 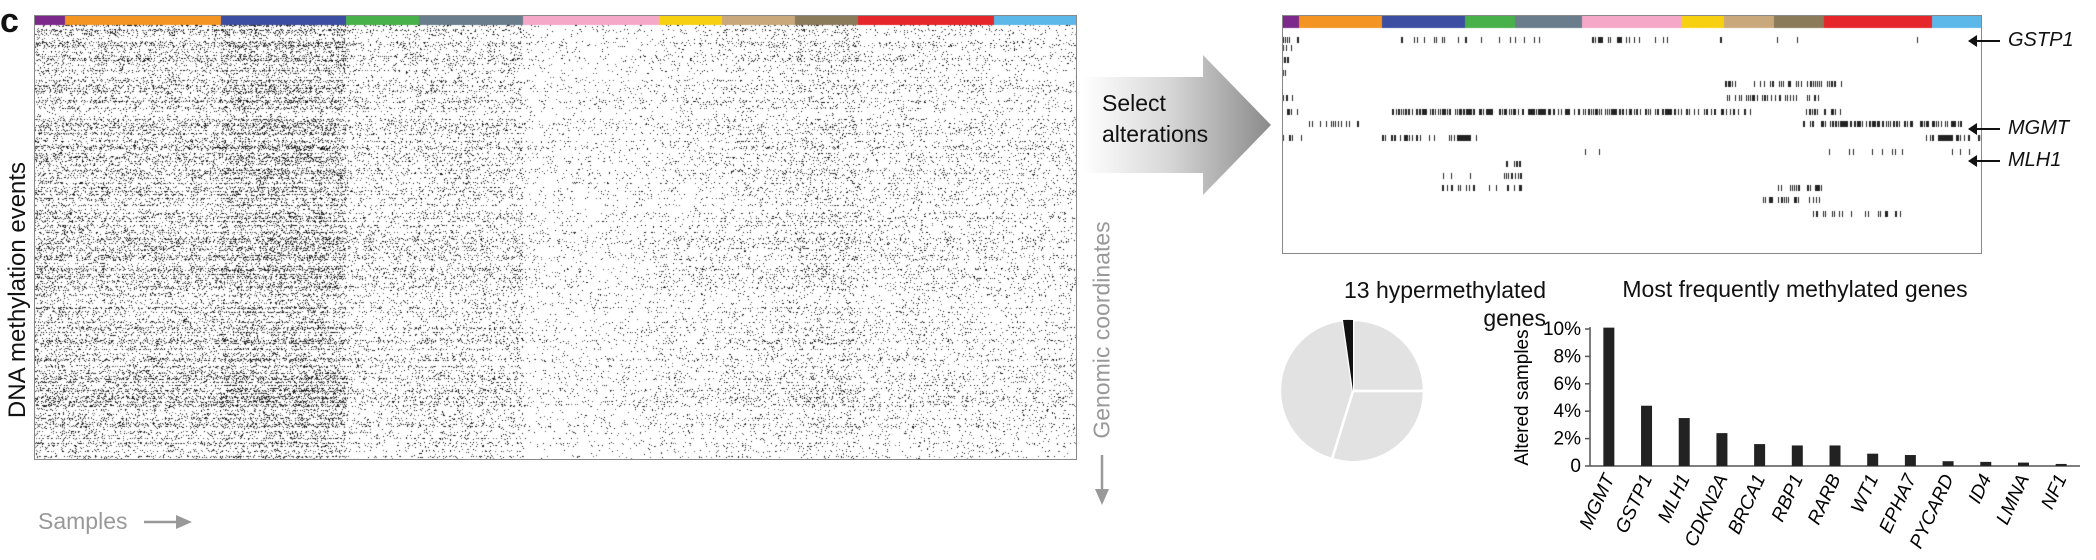 What do you see at coordinates (1562, 329) in the screenshot?
I see `bar-y-tick-label: 10%` at bounding box center [1562, 329].